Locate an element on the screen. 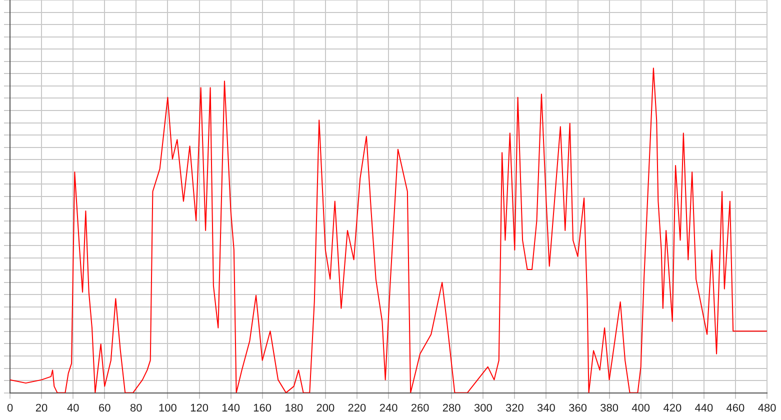 The width and height of the screenshot is (781, 420). x-tick-label: 400 is located at coordinates (641, 408).